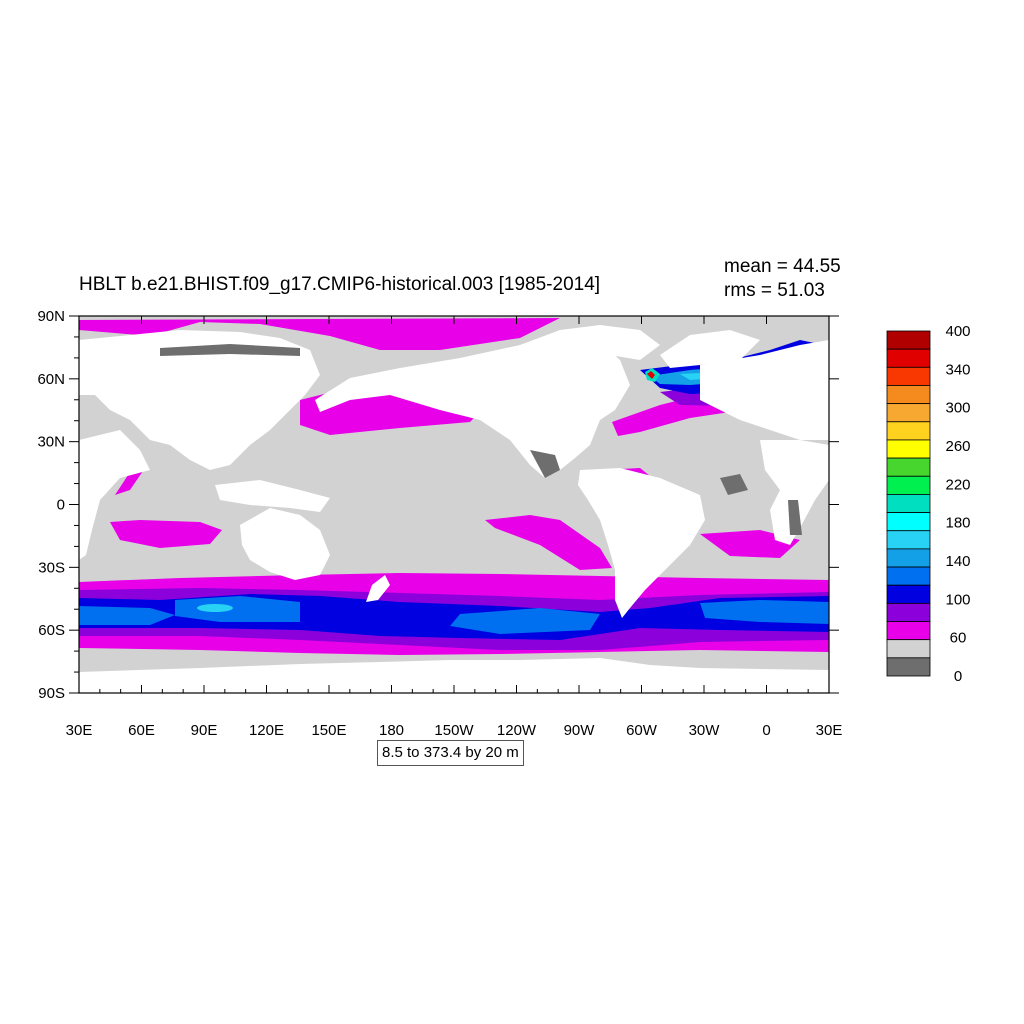 The image size is (1024, 1024). I want to click on colorbar-label: 100, so click(957, 599).